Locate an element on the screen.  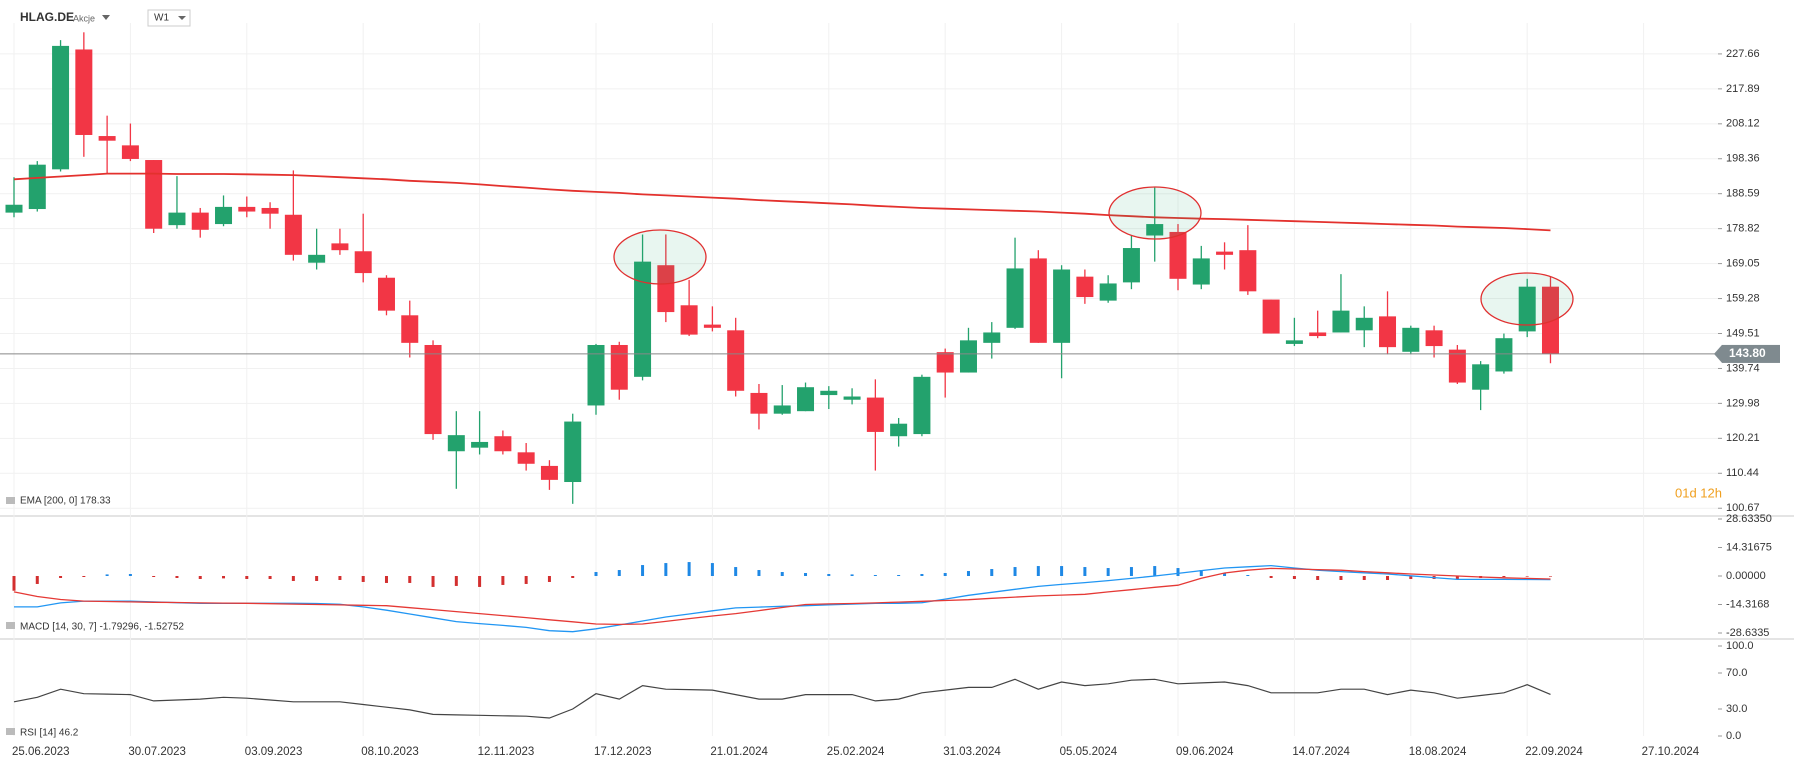
y-tick-label: 129.98 is located at coordinates (1743, 403).